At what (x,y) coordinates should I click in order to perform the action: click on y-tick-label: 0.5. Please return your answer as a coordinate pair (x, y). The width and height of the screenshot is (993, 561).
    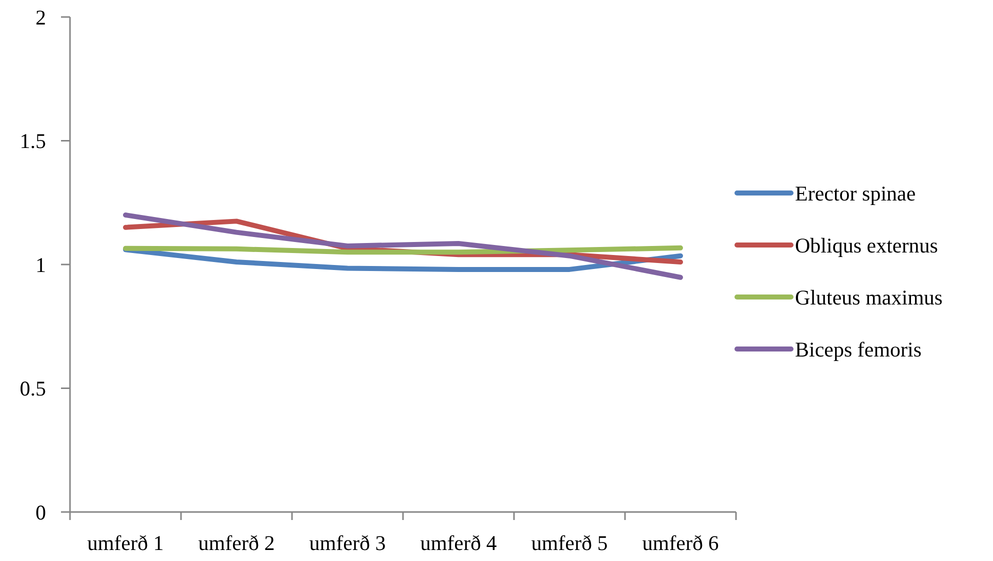
    Looking at the image, I should click on (33, 388).